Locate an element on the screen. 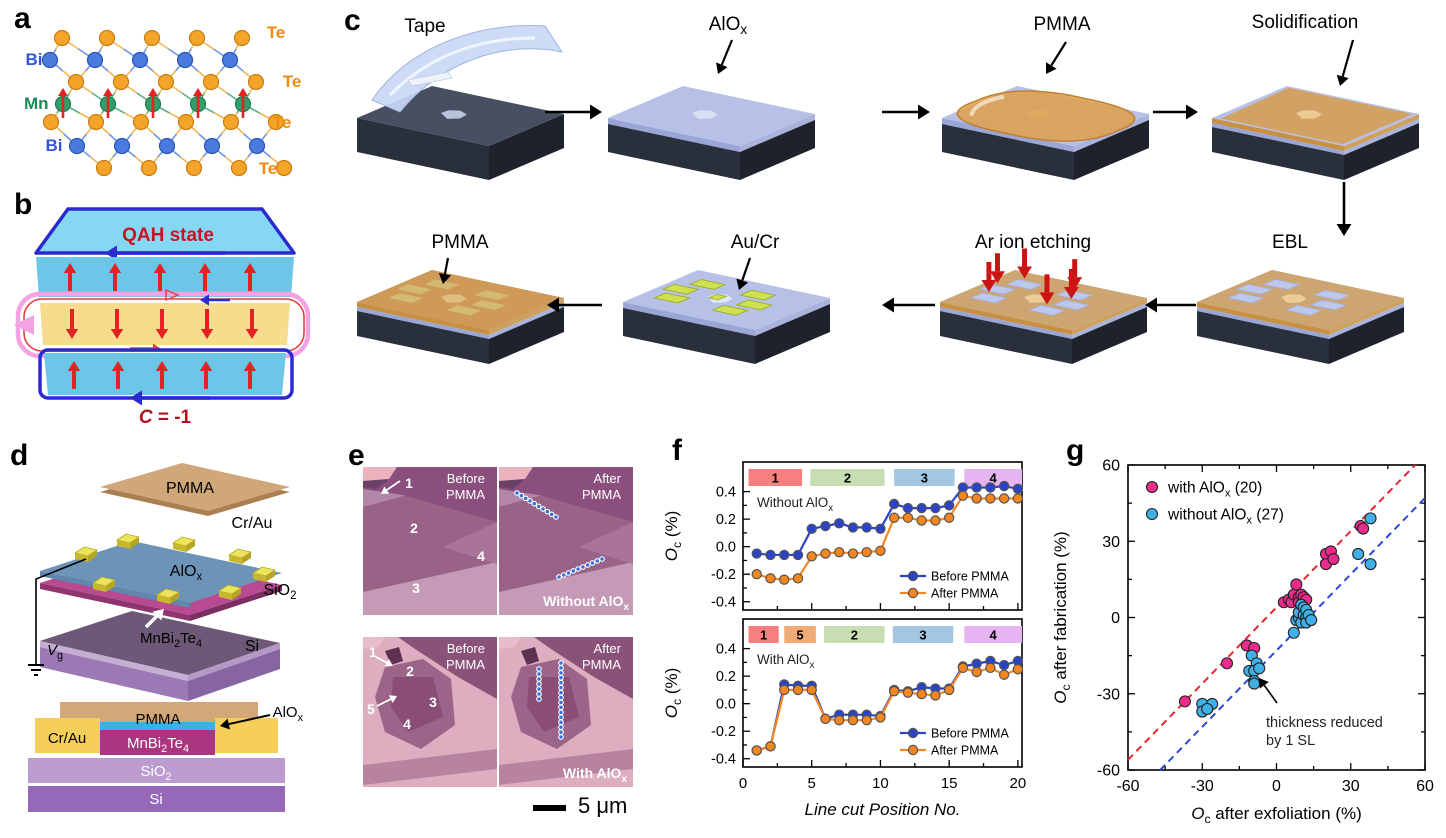  region-number: 1 is located at coordinates (409, 483).